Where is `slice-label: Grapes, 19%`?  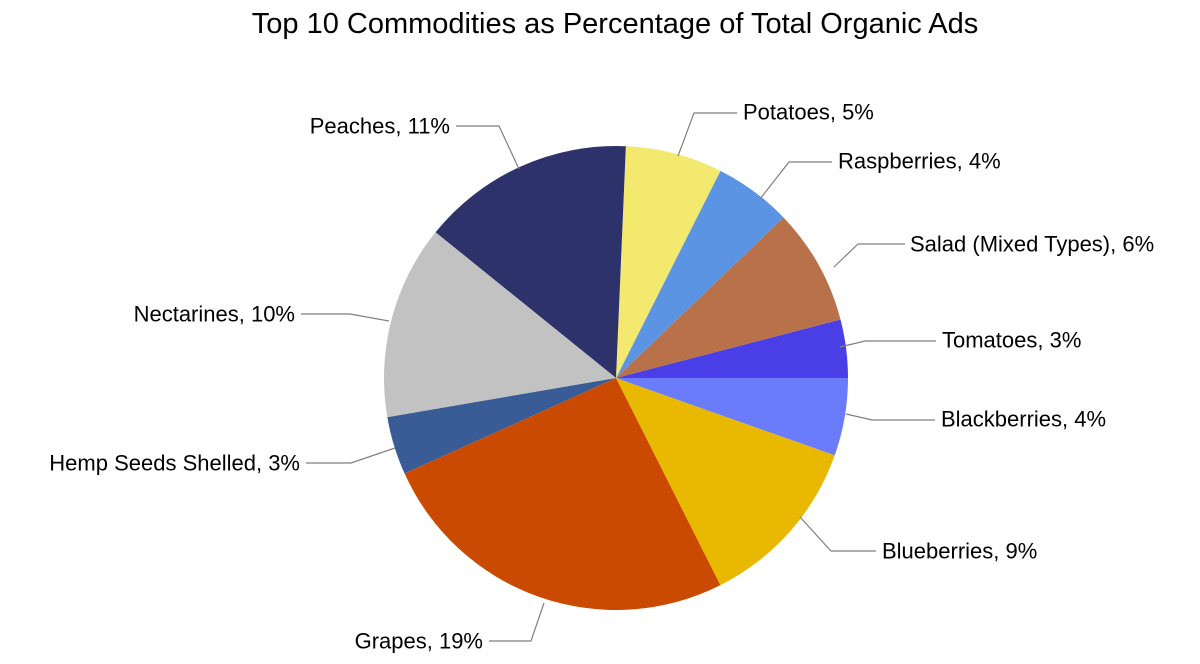
slice-label: Grapes, 19% is located at coordinates (419, 641).